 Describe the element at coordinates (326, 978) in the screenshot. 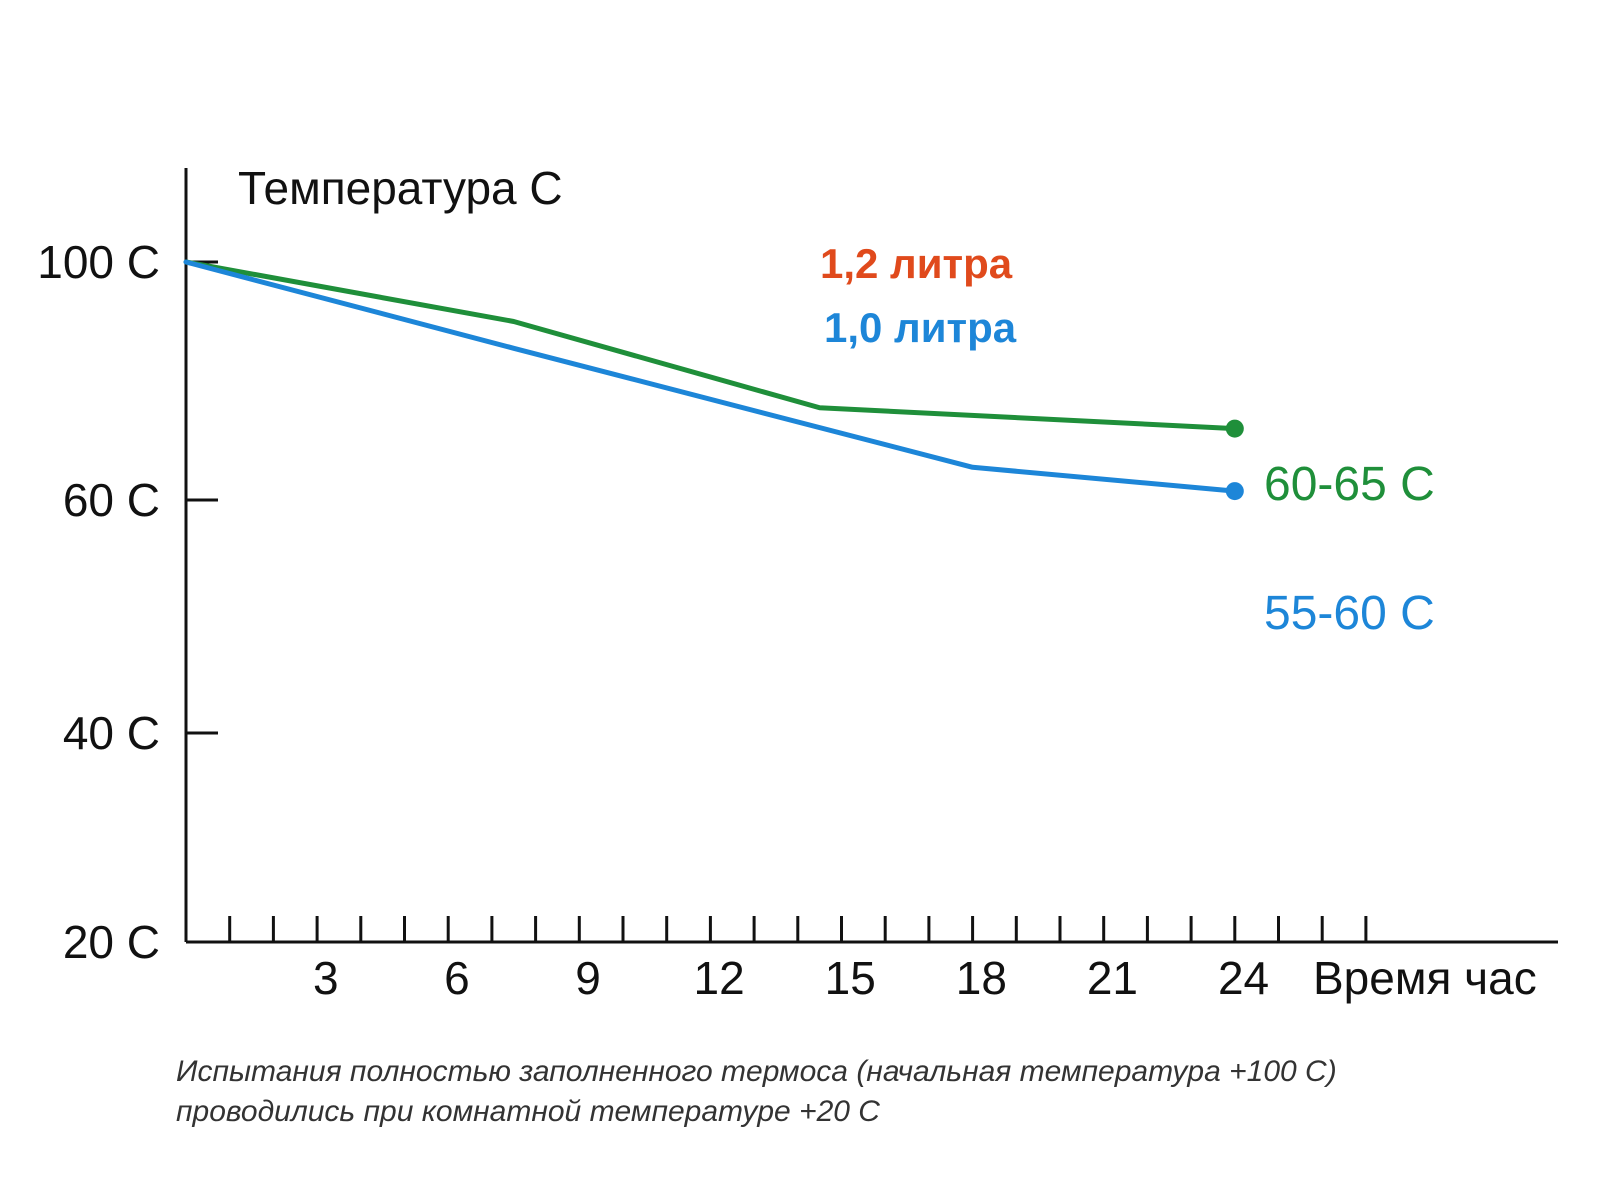

I see `x-tick-label-3: 3` at that location.